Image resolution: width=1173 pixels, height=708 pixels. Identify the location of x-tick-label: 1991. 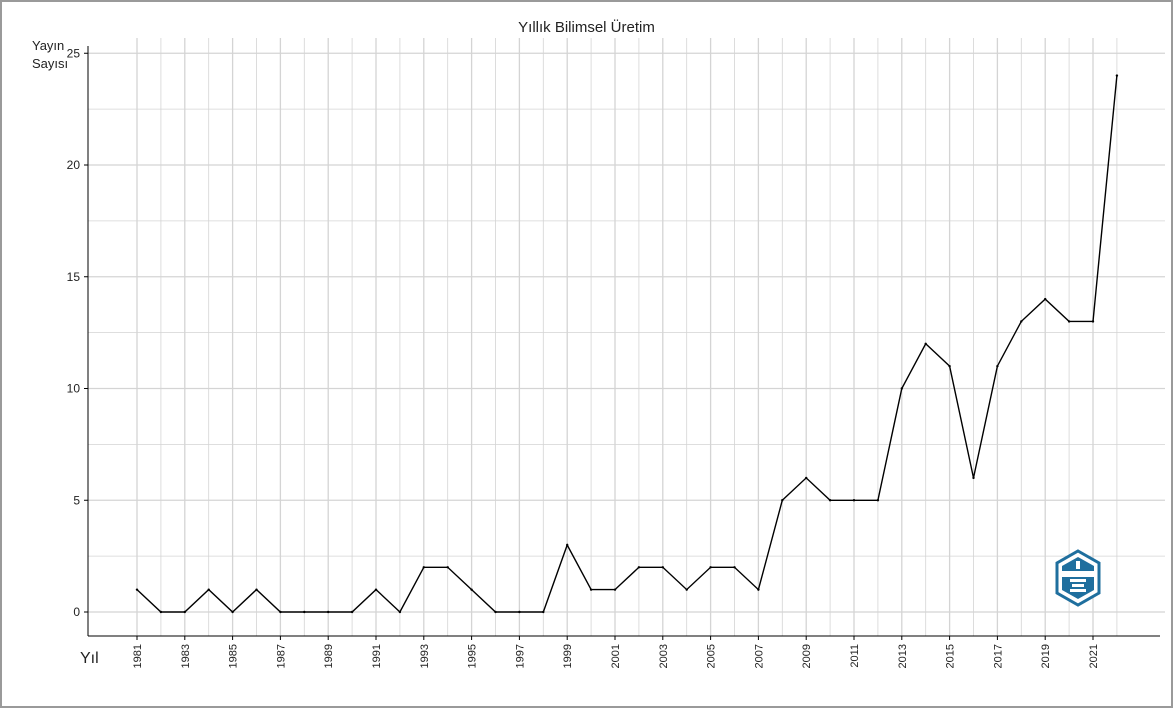
(377, 656).